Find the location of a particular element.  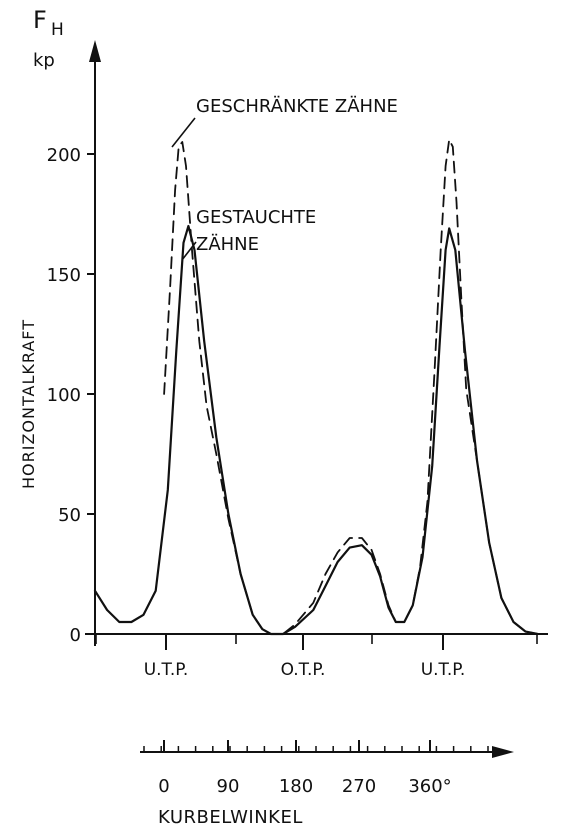

y-axis-unit: kp is located at coordinates (44, 60).